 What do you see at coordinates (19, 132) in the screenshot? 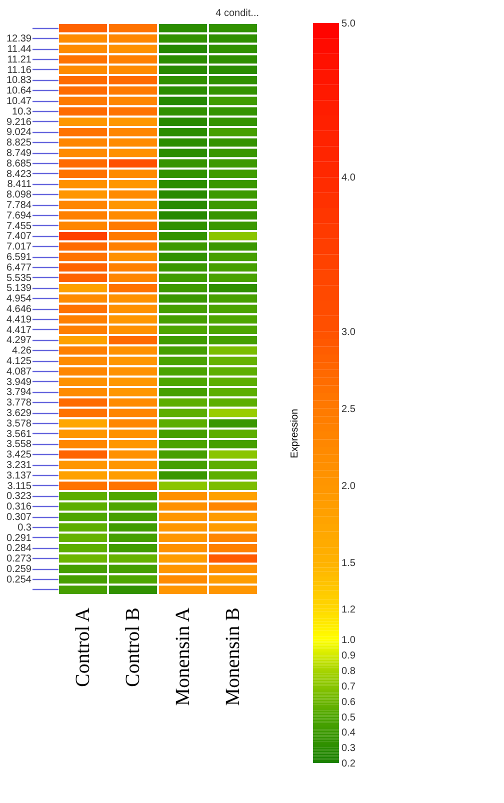
I see `y-tick-label: 9.024` at bounding box center [19, 132].